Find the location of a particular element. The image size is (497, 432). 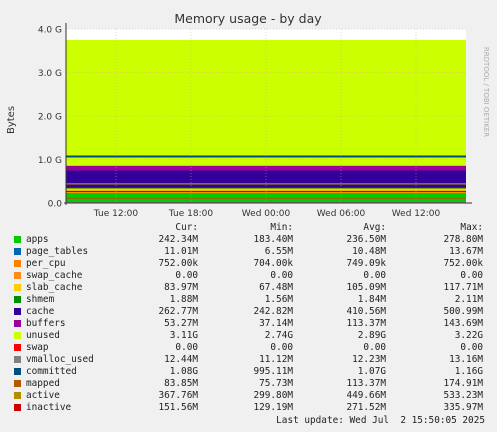

legend-label: swap is located at coordinates (37, 347).